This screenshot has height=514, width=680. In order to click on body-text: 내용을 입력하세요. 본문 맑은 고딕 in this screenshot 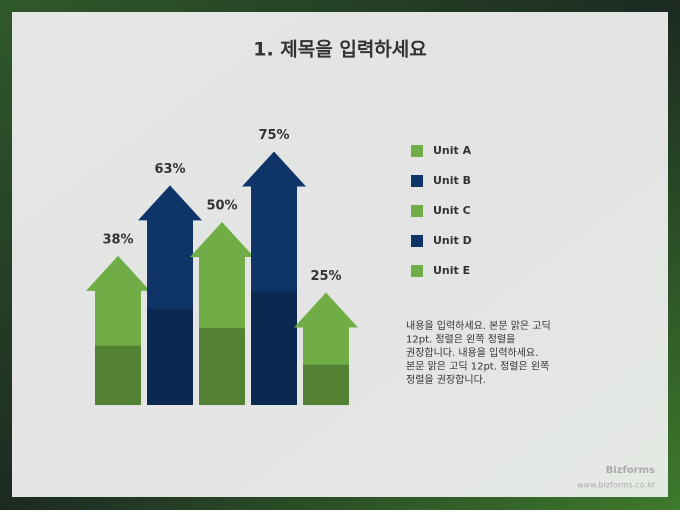, I will do `click(478, 325)`.